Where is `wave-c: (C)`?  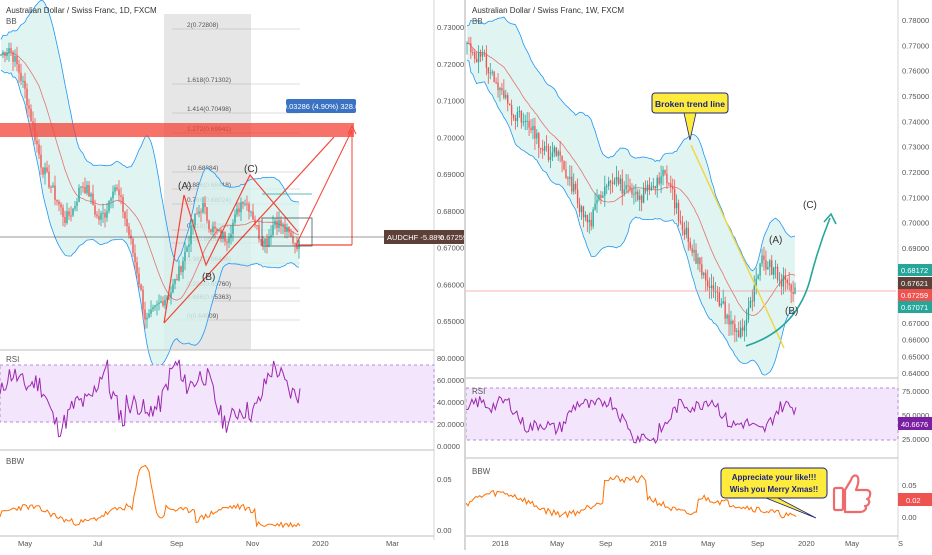
wave-c: (C) is located at coordinates (810, 205).